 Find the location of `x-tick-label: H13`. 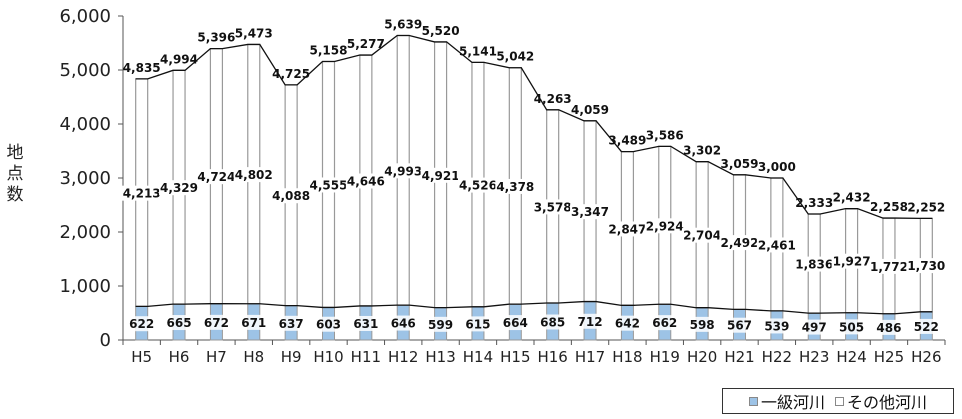

x-tick-label: H13 is located at coordinates (440, 357).